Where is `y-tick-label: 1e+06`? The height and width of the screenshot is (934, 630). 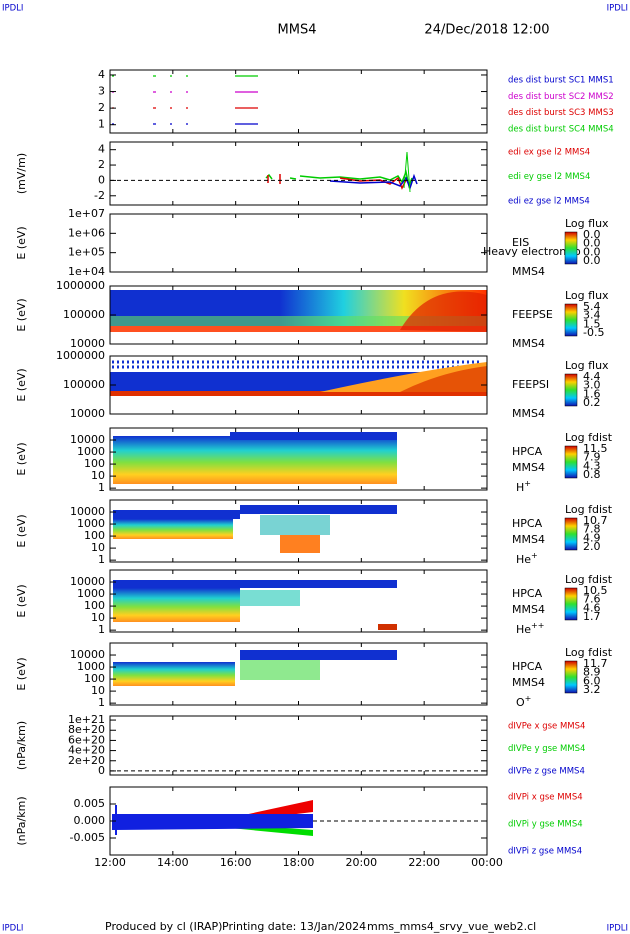 y-tick-label: 1e+06 is located at coordinates (86, 232).